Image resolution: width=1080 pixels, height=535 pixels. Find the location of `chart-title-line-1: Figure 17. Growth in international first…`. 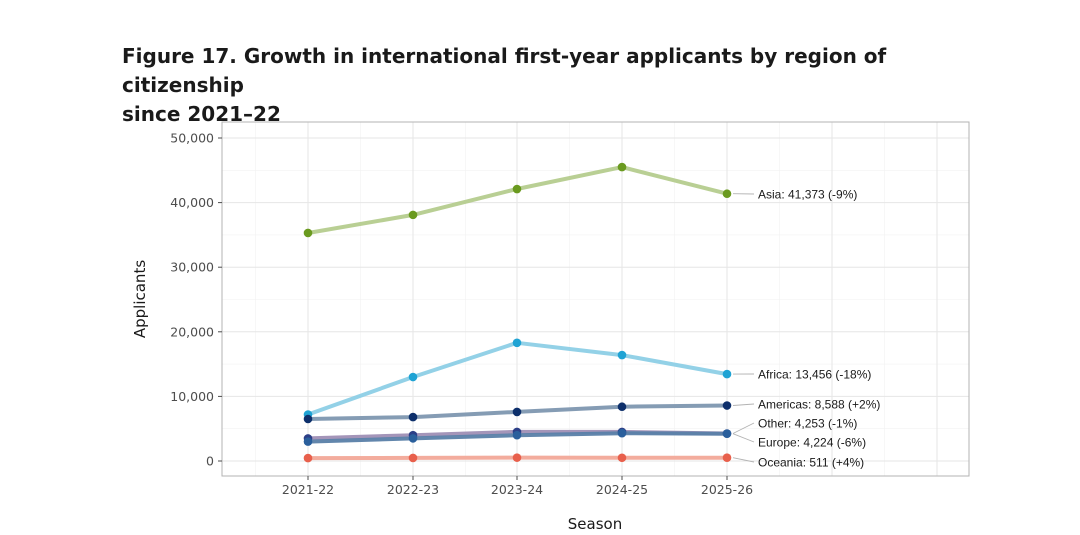

chart-title-line-1: Figure 17. Growth in international first… is located at coordinates (504, 70).